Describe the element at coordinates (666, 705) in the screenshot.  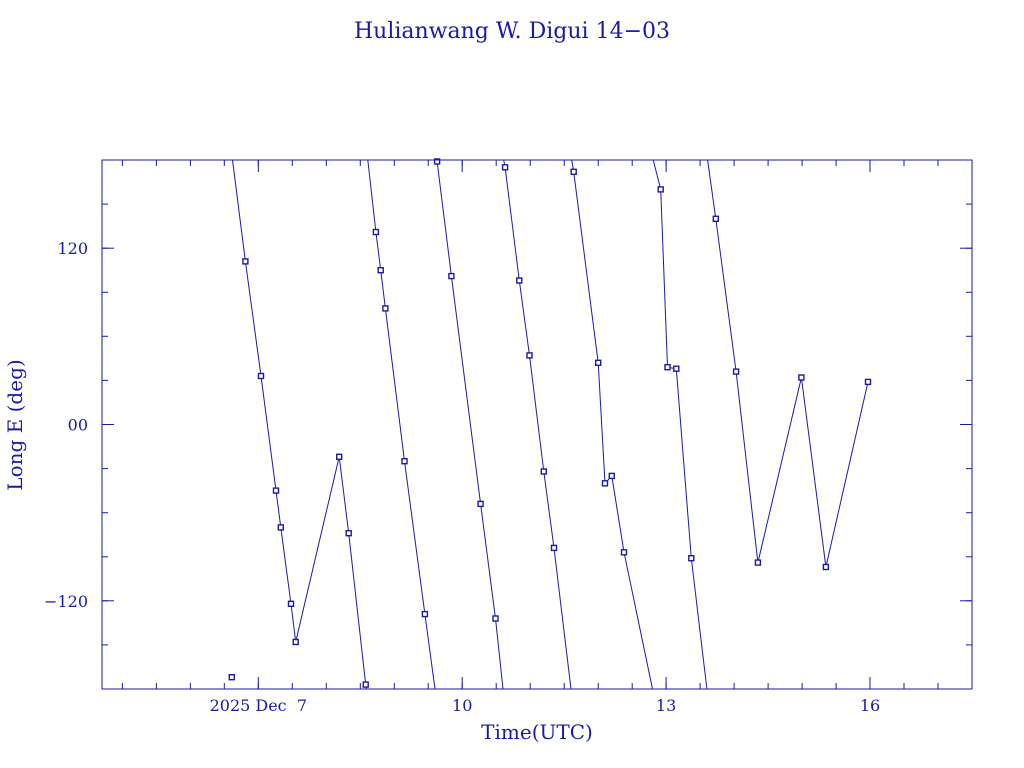
I see `x-tick-label: 13` at that location.